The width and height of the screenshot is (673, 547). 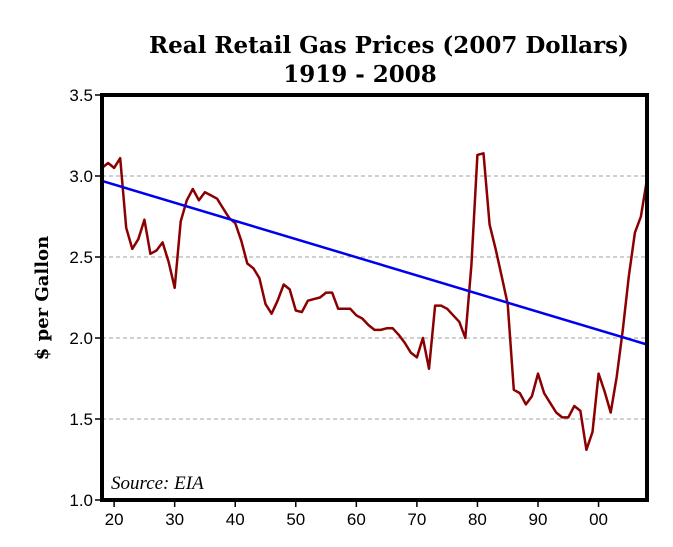 What do you see at coordinates (295, 519) in the screenshot?
I see `x-tick-label: 50` at bounding box center [295, 519].